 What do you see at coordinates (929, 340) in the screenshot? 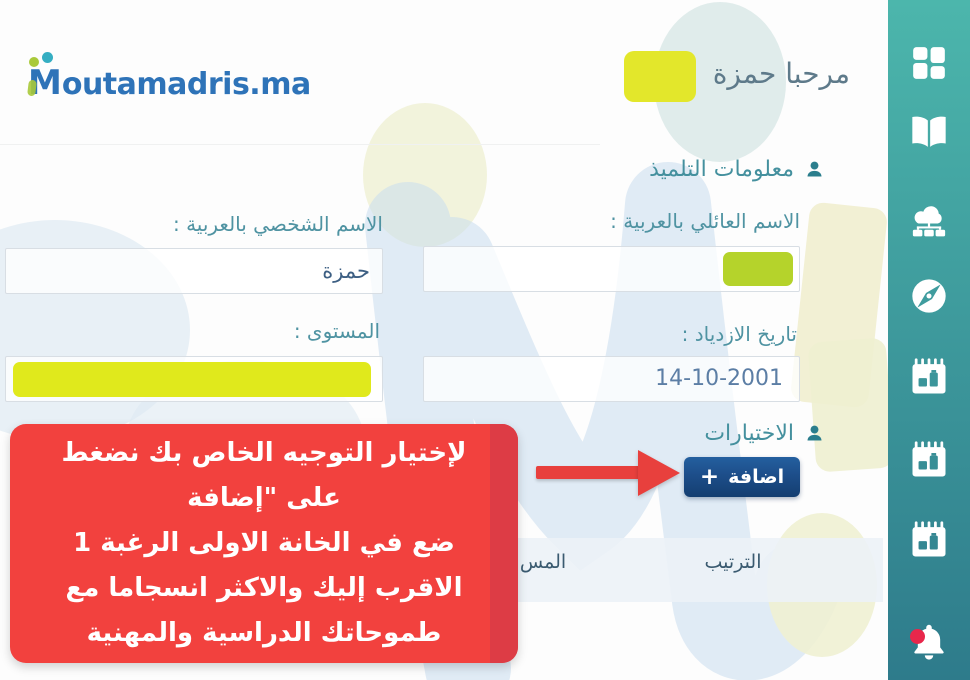
I see `sidebar` at bounding box center [929, 340].